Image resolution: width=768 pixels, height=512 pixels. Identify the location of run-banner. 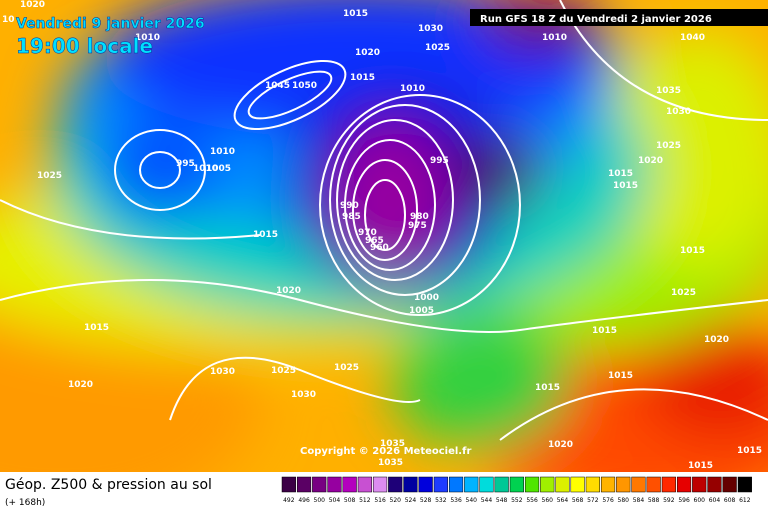
(619, 17).